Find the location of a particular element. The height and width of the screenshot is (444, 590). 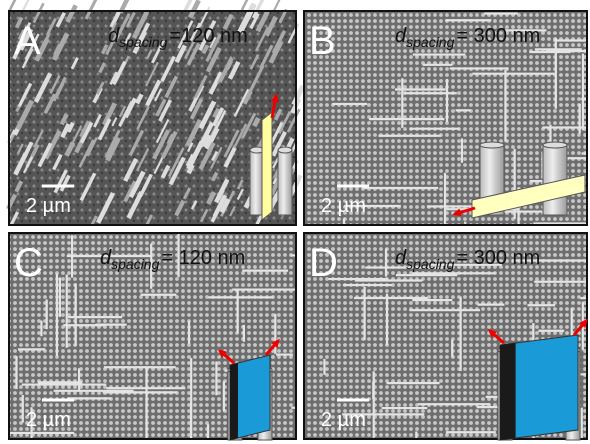

pillar is located at coordinates (285, 182).